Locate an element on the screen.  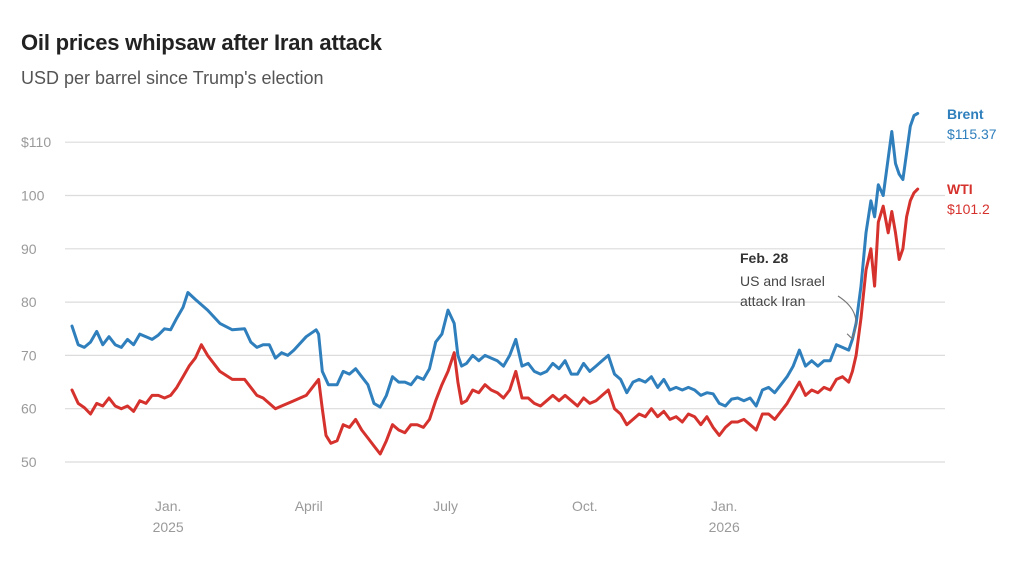
annotation-text: attack Iran is located at coordinates (772, 301).